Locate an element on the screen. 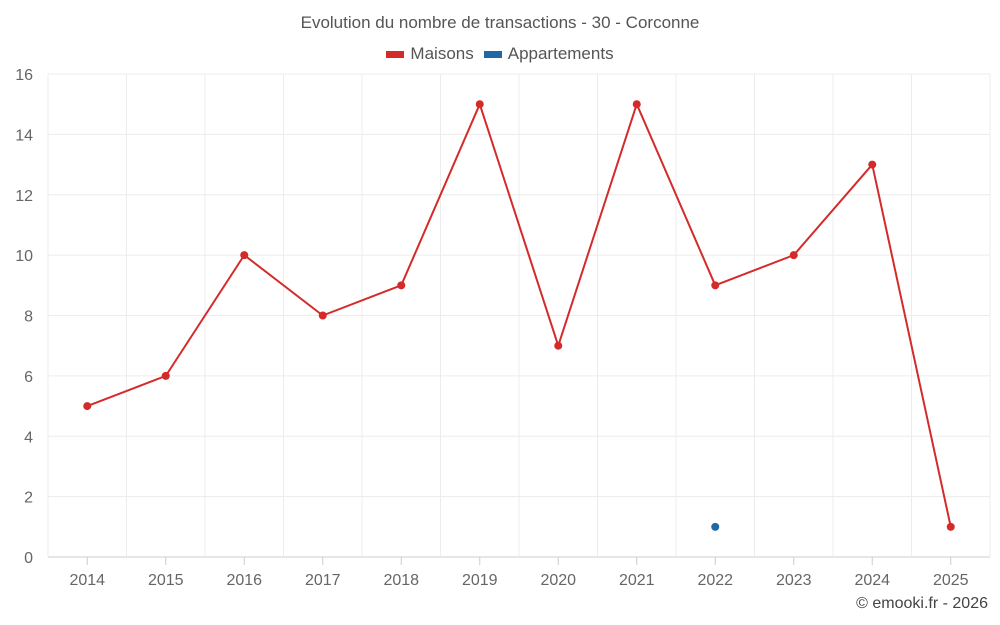 The height and width of the screenshot is (625, 1000). x-tick-label: 2023 is located at coordinates (794, 580).